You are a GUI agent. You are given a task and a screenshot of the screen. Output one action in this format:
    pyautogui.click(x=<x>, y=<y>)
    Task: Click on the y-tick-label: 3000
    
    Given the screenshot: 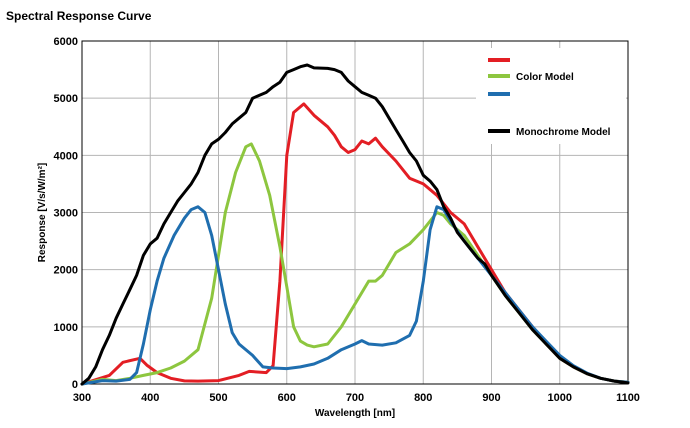 What is the action you would take?
    pyautogui.click(x=66, y=214)
    